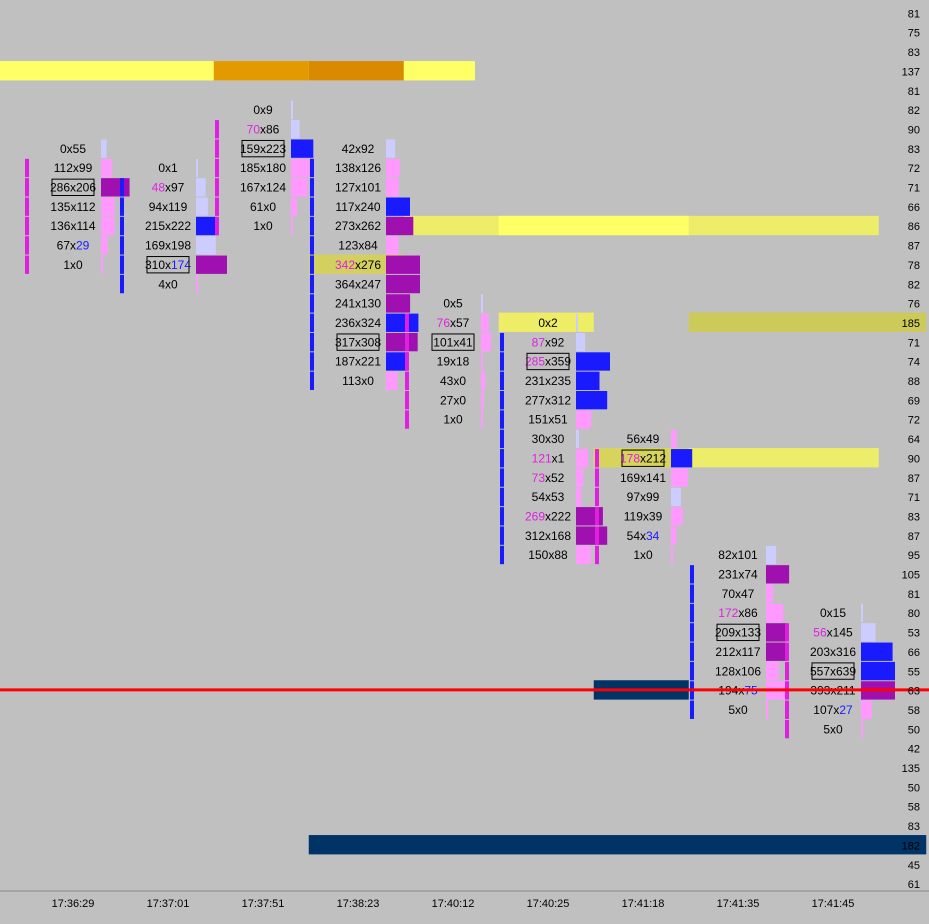 Image resolution: width=929 pixels, height=924 pixels. I want to click on cell-bid: 54, so click(539, 497).